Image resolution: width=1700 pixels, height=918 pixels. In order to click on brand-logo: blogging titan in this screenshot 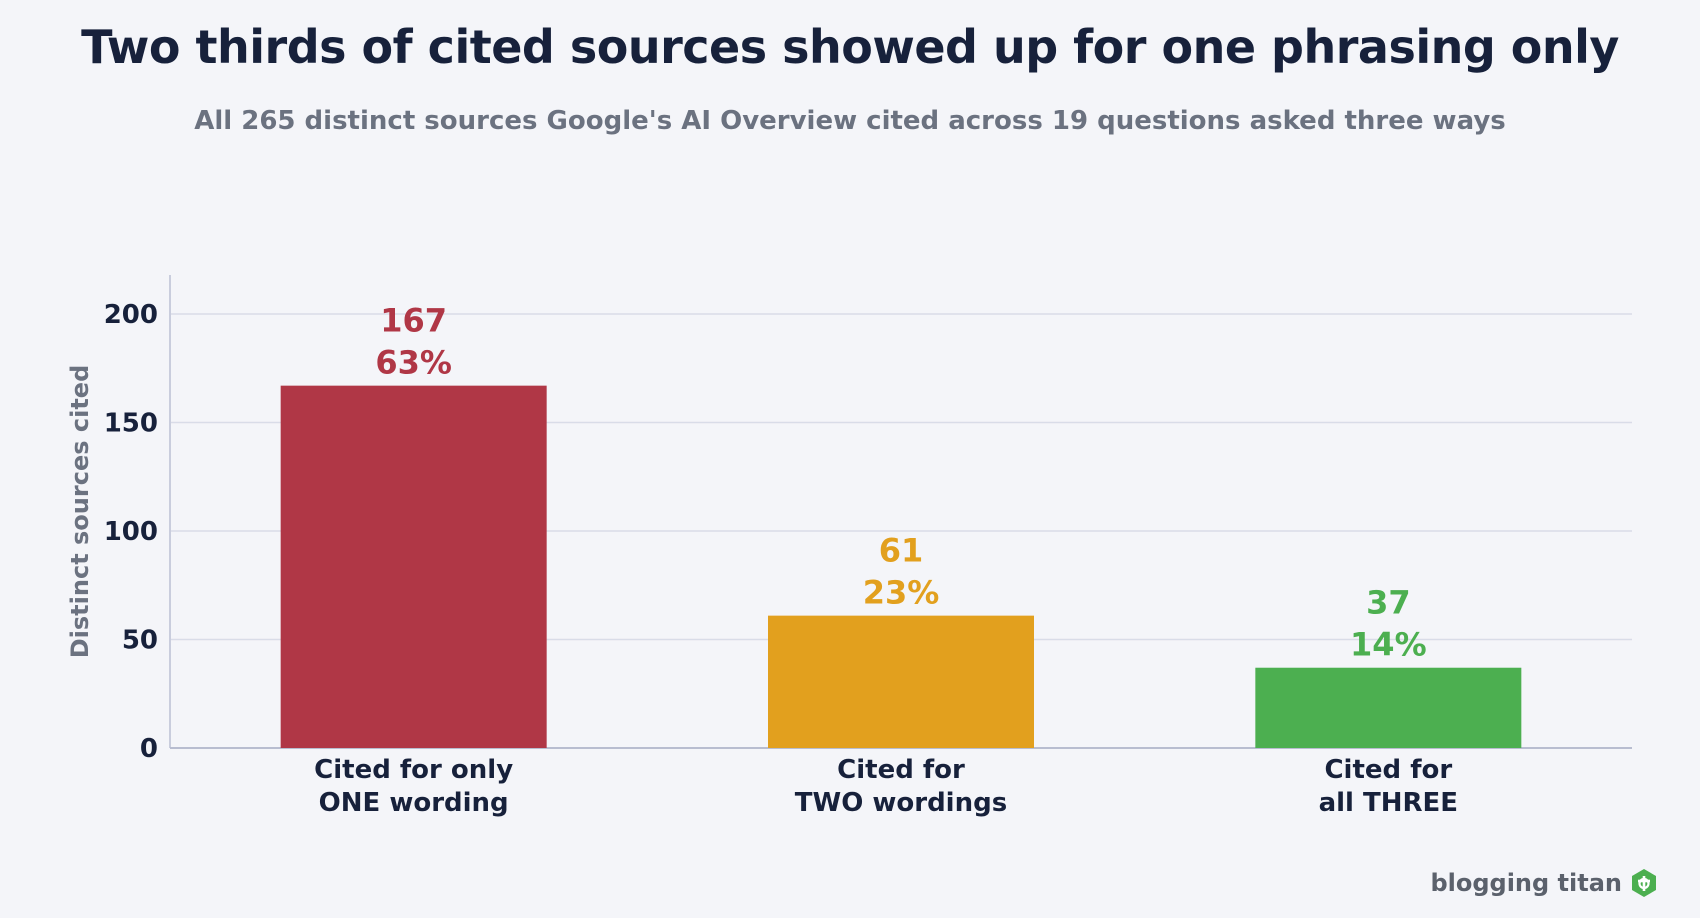, I will do `click(1544, 883)`.